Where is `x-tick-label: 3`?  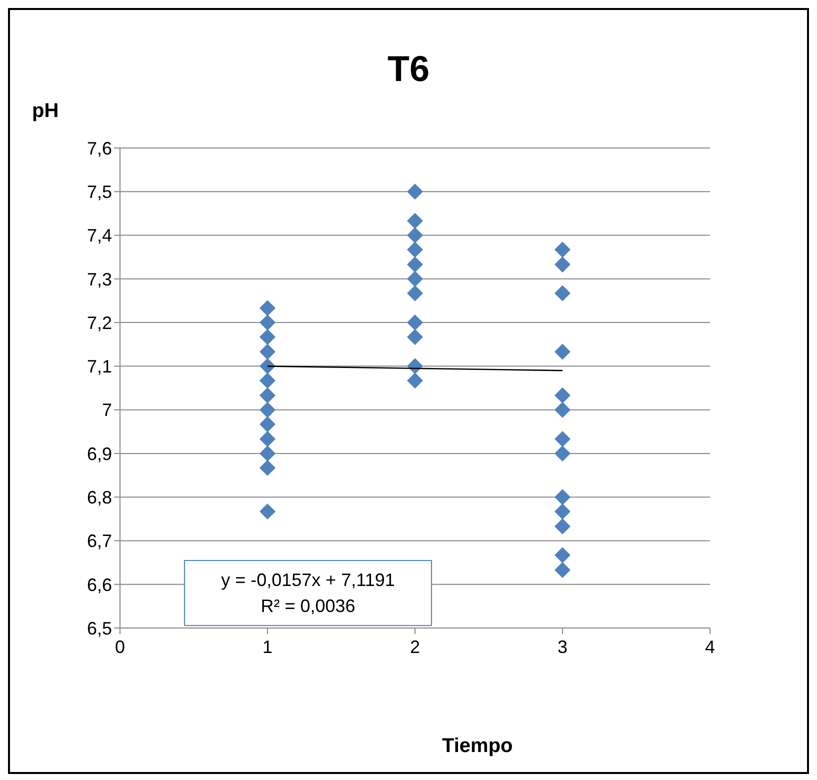 x-tick-label: 3 is located at coordinates (562, 646).